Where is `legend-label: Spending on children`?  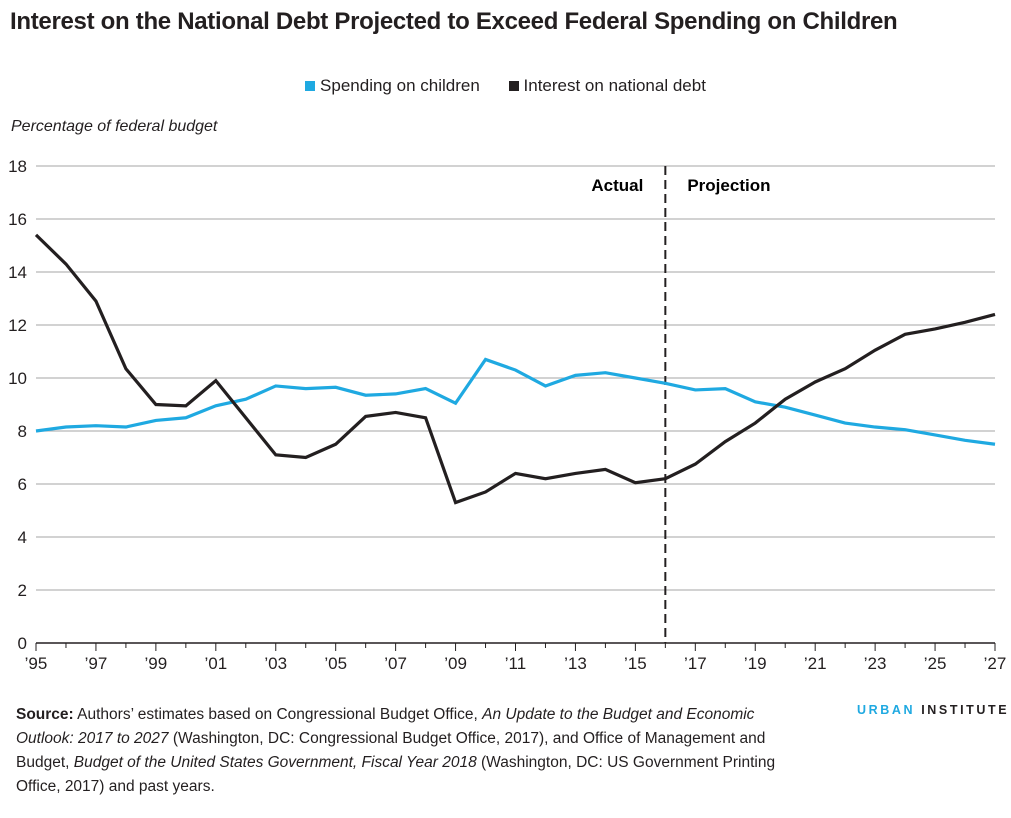 legend-label: Spending on children is located at coordinates (400, 85).